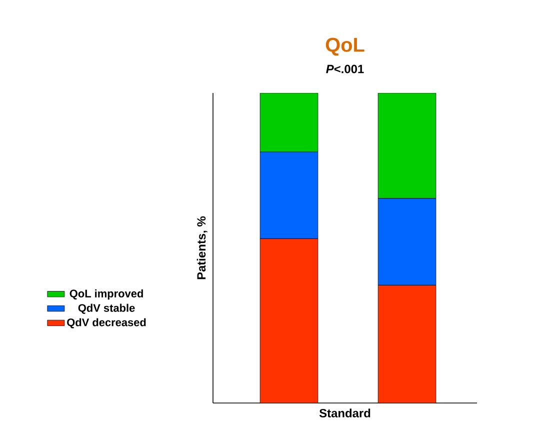 This screenshot has width=558, height=434. Describe the element at coordinates (344, 413) in the screenshot. I see `x-axis-title: Standard` at that location.